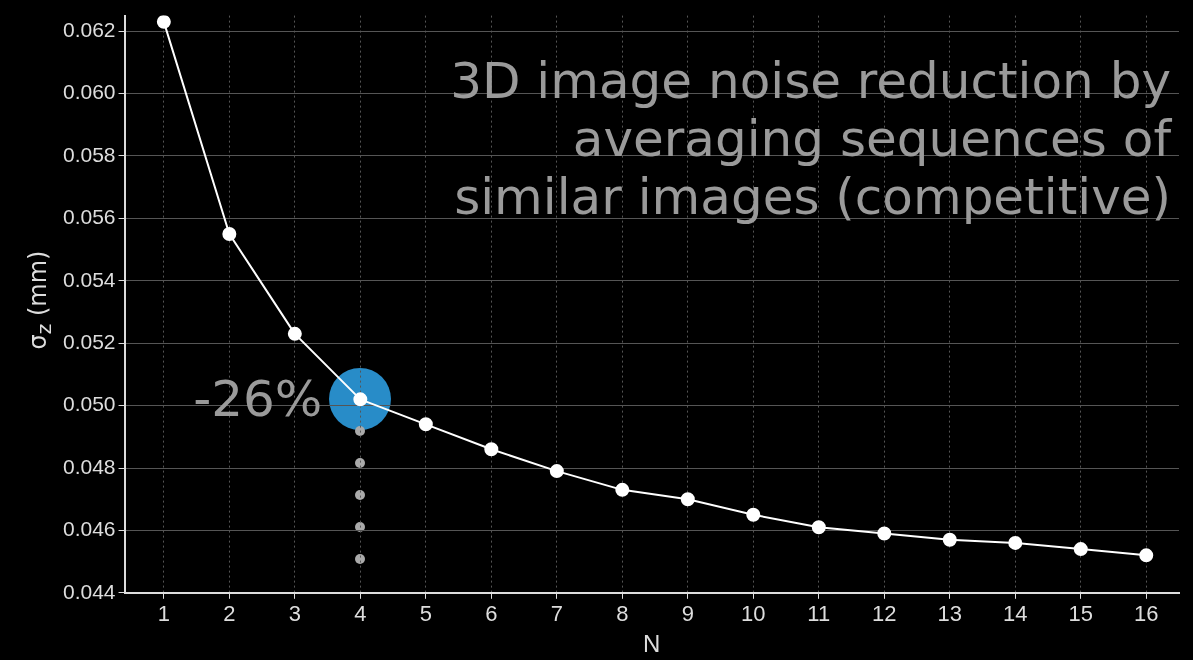 The width and height of the screenshot is (1193, 660). Describe the element at coordinates (491, 614) in the screenshot. I see `x-tick-label: 6` at that location.